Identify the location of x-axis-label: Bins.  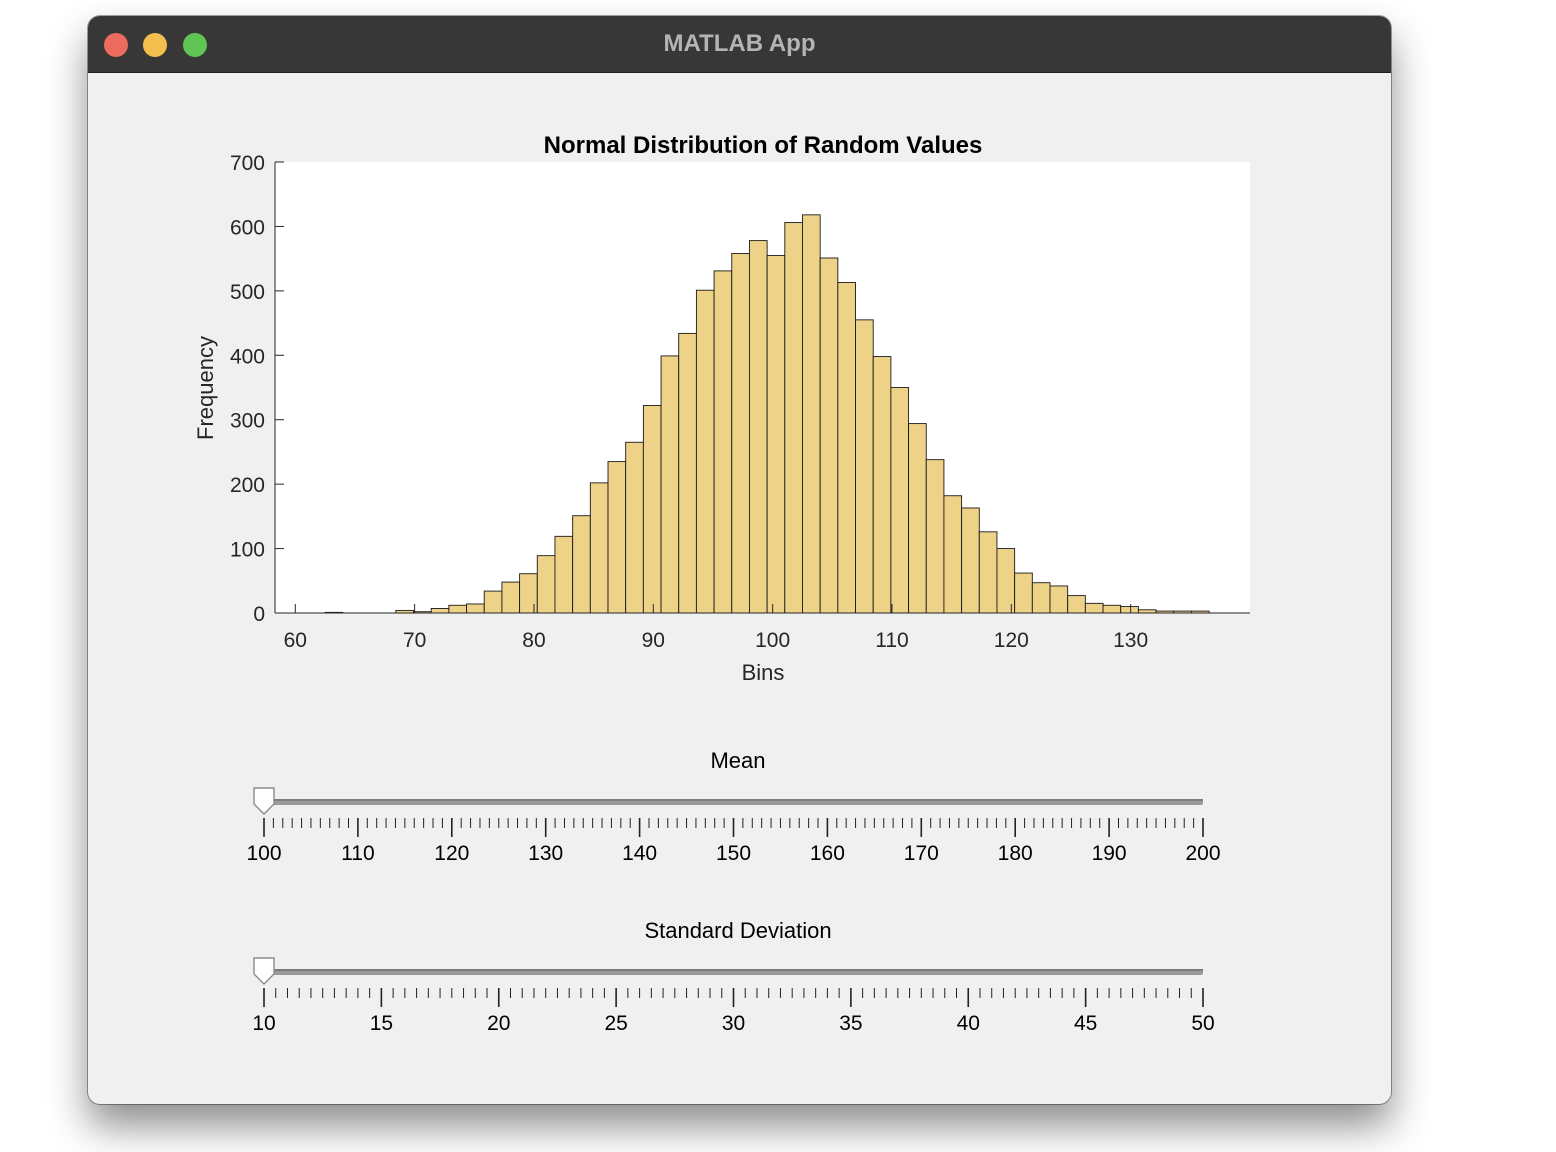
(763, 672).